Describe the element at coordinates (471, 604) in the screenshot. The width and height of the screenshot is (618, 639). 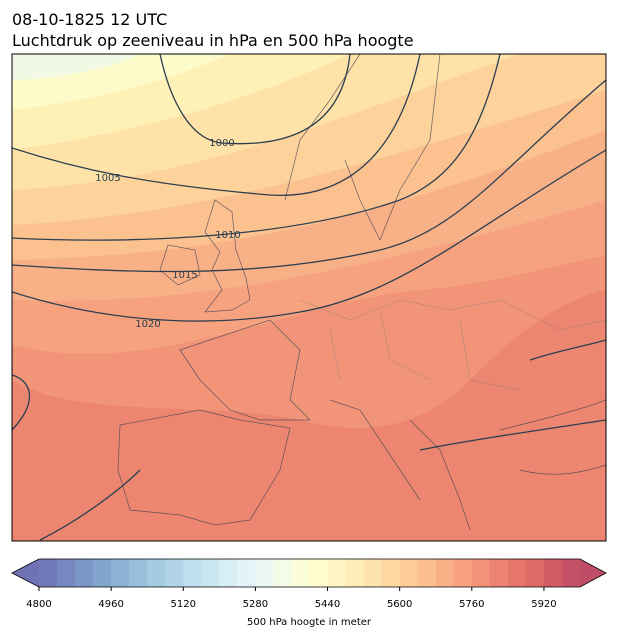
I see `colorbar-tick-label: 5760` at that location.